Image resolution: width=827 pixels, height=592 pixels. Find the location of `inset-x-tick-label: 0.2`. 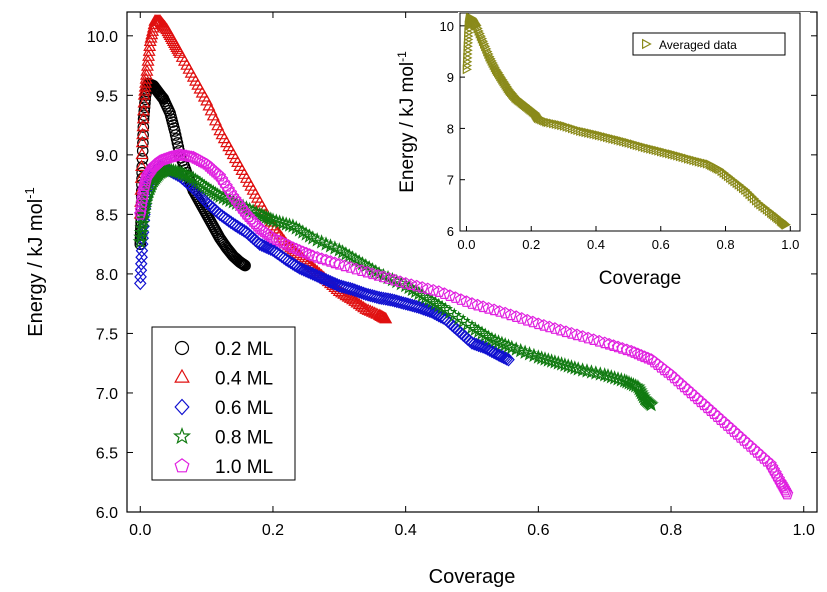

inset-x-tick-label: 0.2 is located at coordinates (531, 244).